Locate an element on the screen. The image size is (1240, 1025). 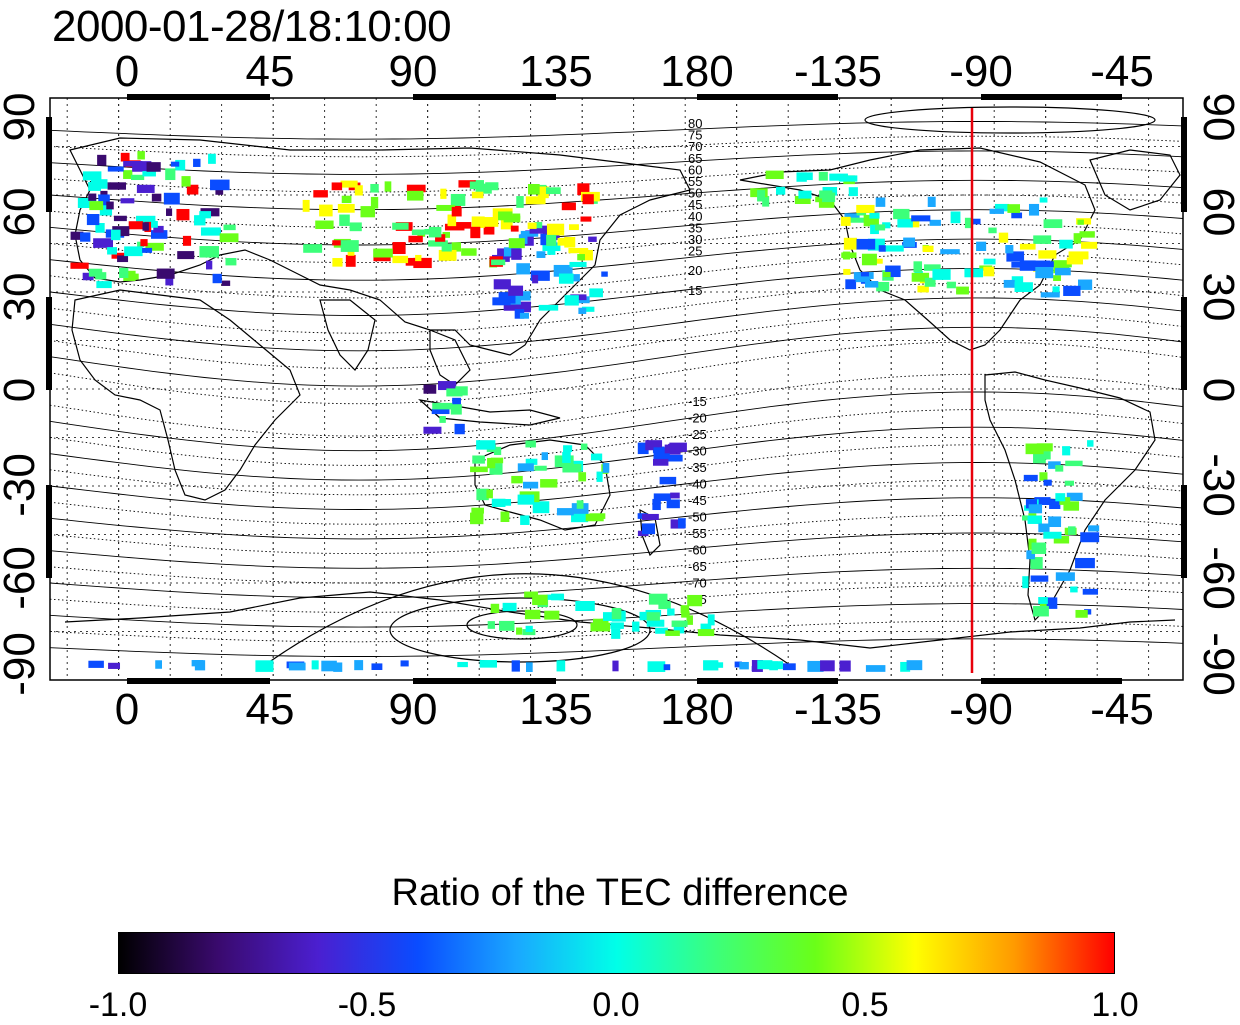
contour-label: 80 is located at coordinates (695, 123).